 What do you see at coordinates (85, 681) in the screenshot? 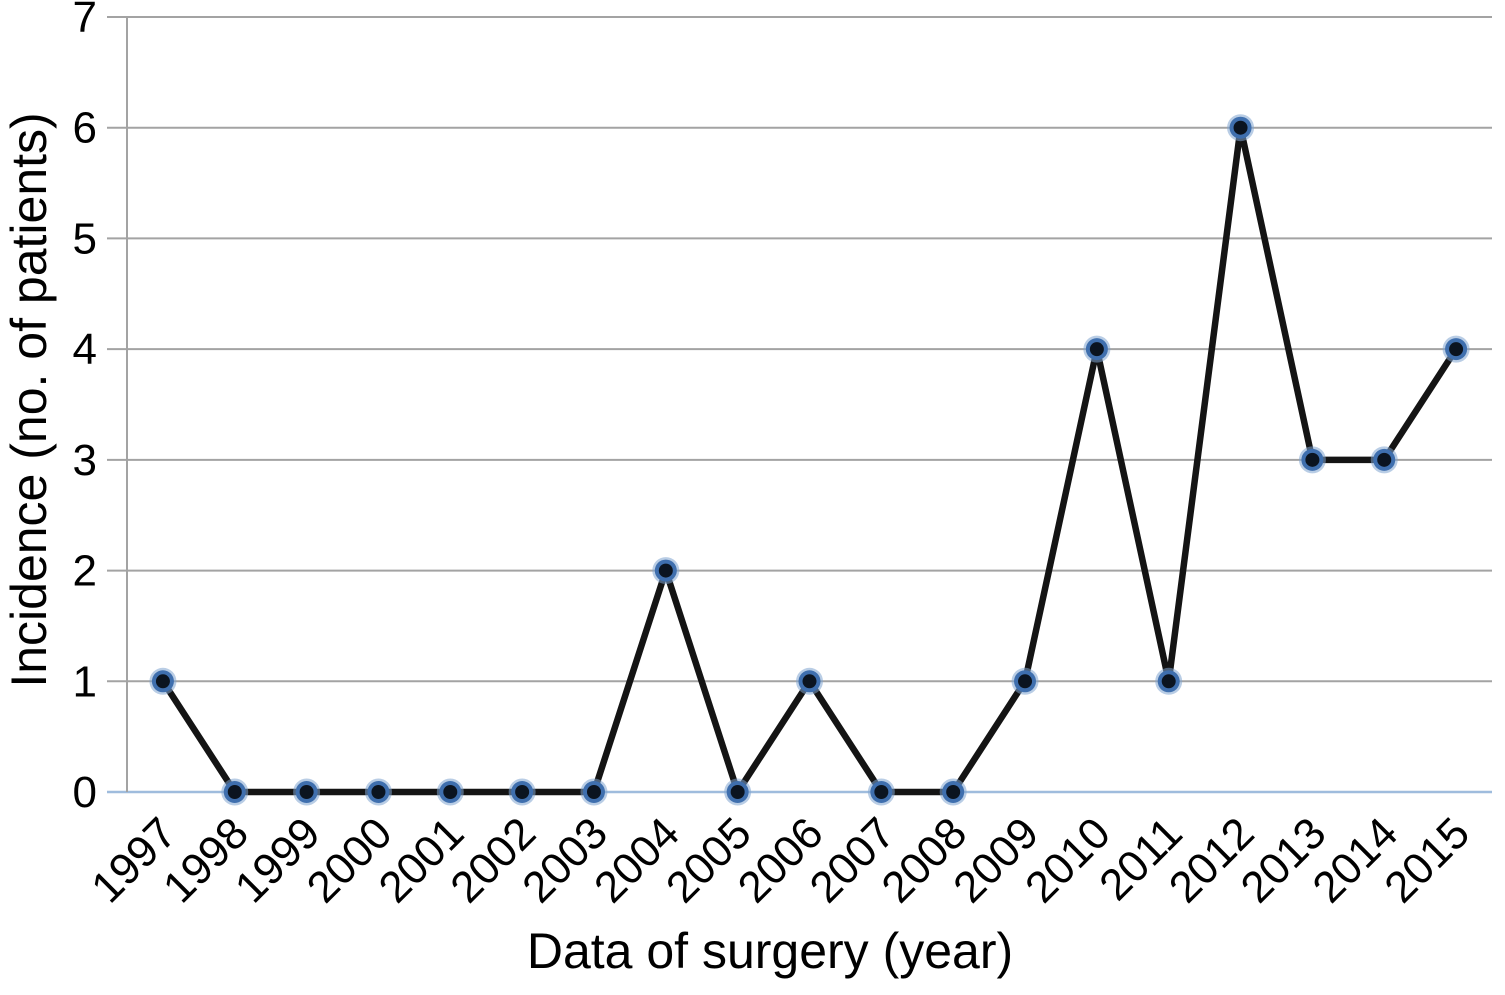
I see `y-tick-label: 1` at bounding box center [85, 681].